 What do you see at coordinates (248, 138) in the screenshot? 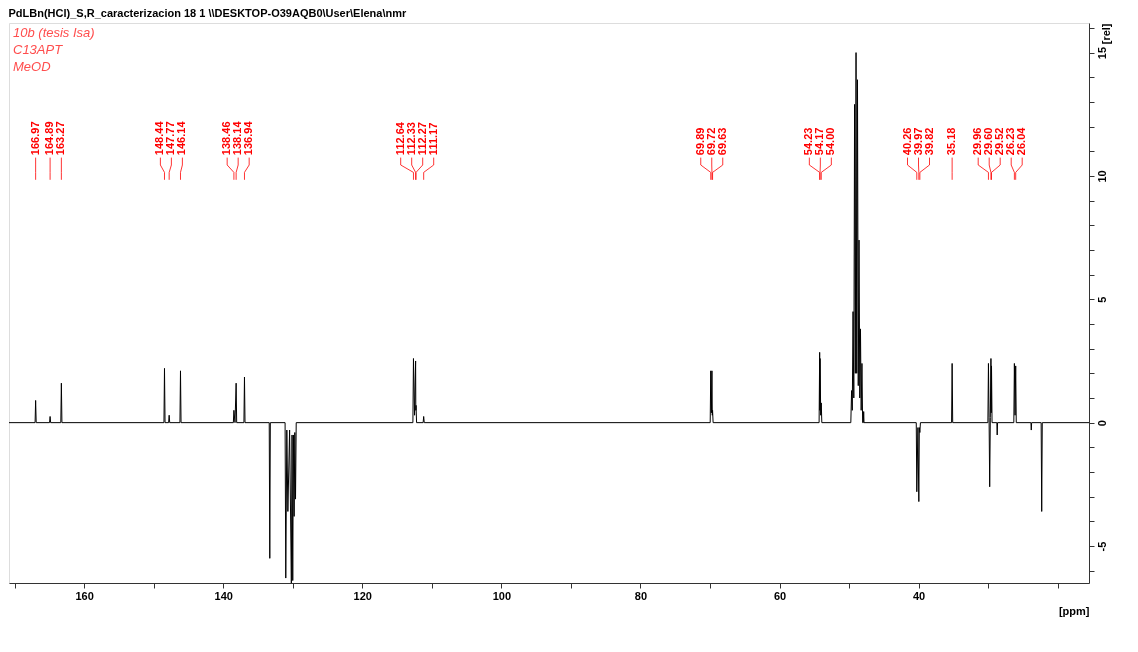
I see `annotation: 136.94` at bounding box center [248, 138].